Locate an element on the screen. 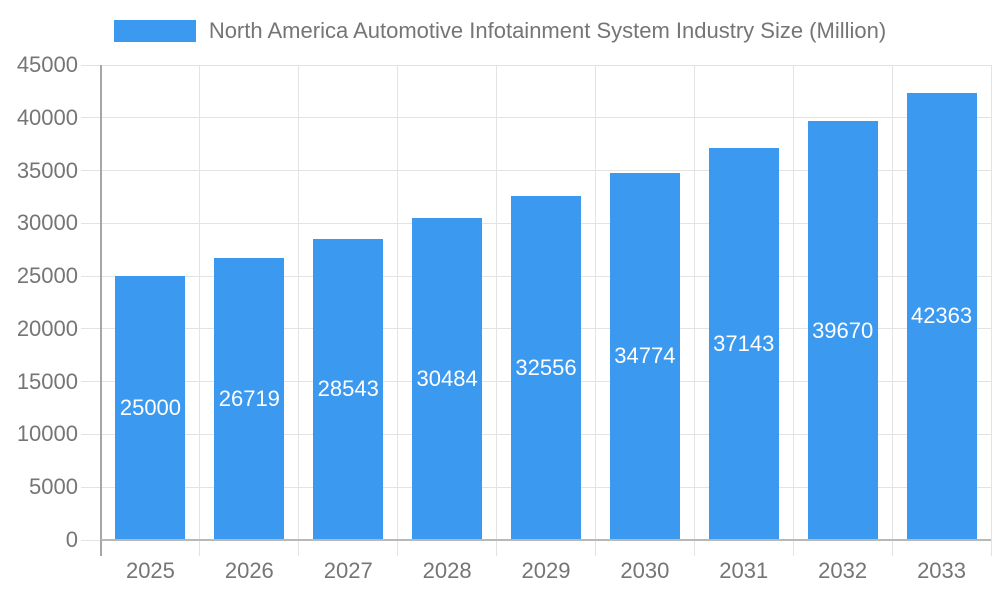  y-axis-tick-label: 20000 is located at coordinates (47, 328).